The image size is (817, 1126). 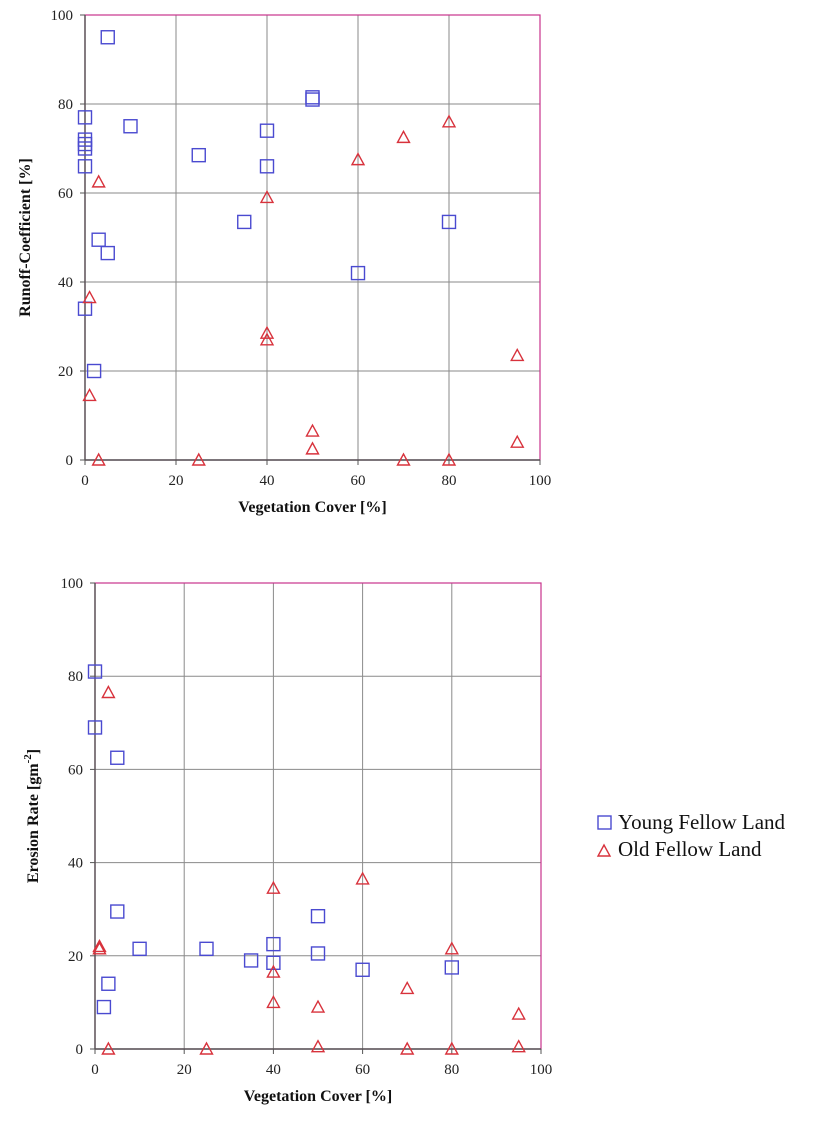 What do you see at coordinates (604, 850) in the screenshot?
I see `legend-triangle-icon` at bounding box center [604, 850].